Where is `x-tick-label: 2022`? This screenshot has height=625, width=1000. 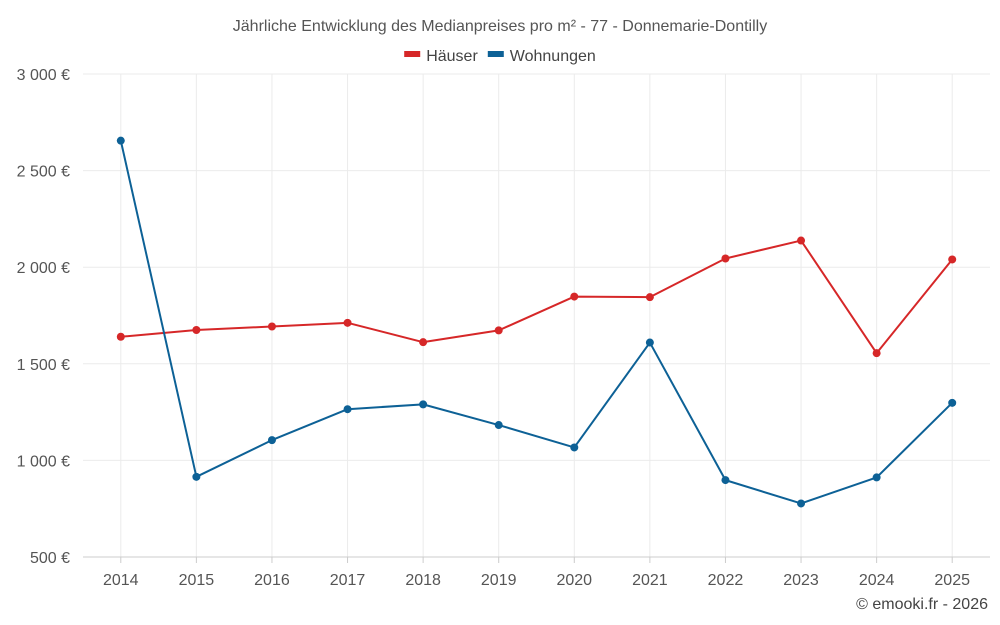 x-tick-label: 2022 is located at coordinates (726, 580).